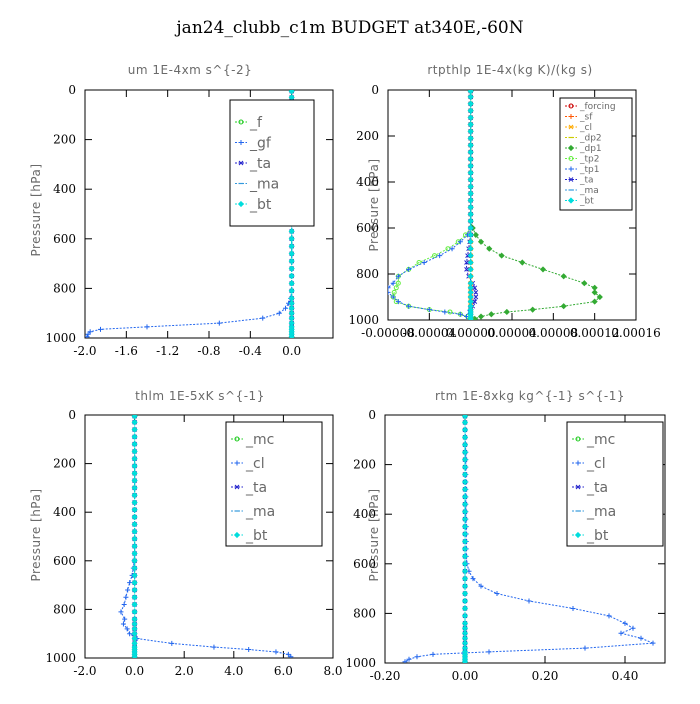 The height and width of the screenshot is (704, 700). What do you see at coordinates (200, 396) in the screenshot?
I see `panel-title: thlm 1E-5xK s^{-1}` at bounding box center [200, 396].